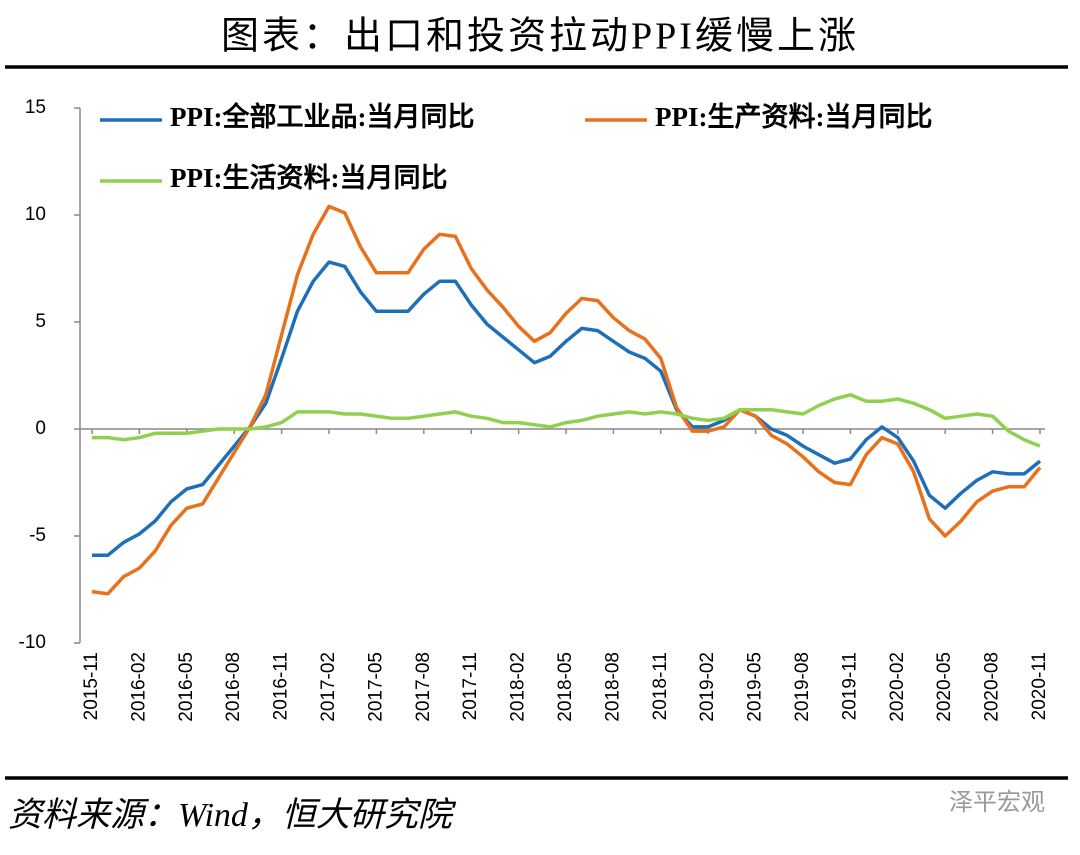  I want to click on x-tick-label: 2020-08, so click(992, 687).